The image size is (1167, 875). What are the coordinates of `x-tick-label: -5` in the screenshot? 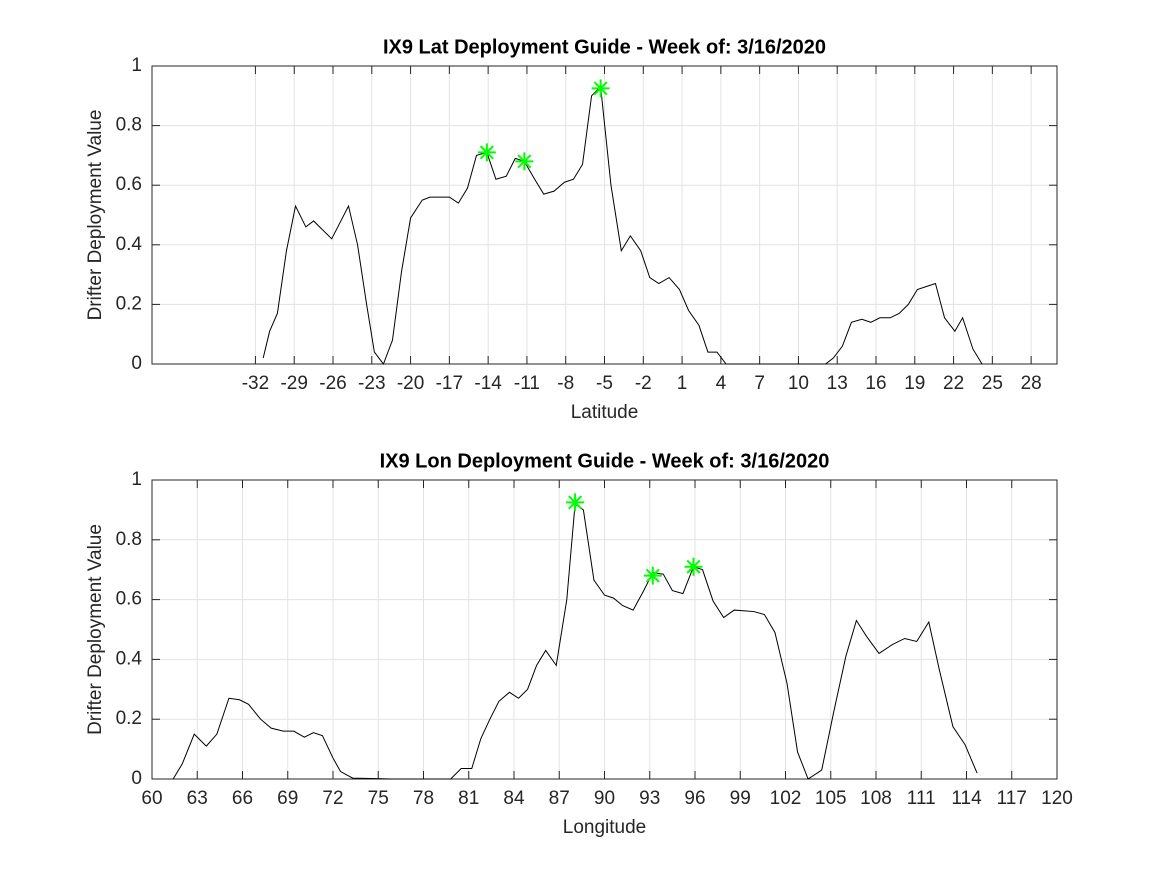 It's located at (604, 383).